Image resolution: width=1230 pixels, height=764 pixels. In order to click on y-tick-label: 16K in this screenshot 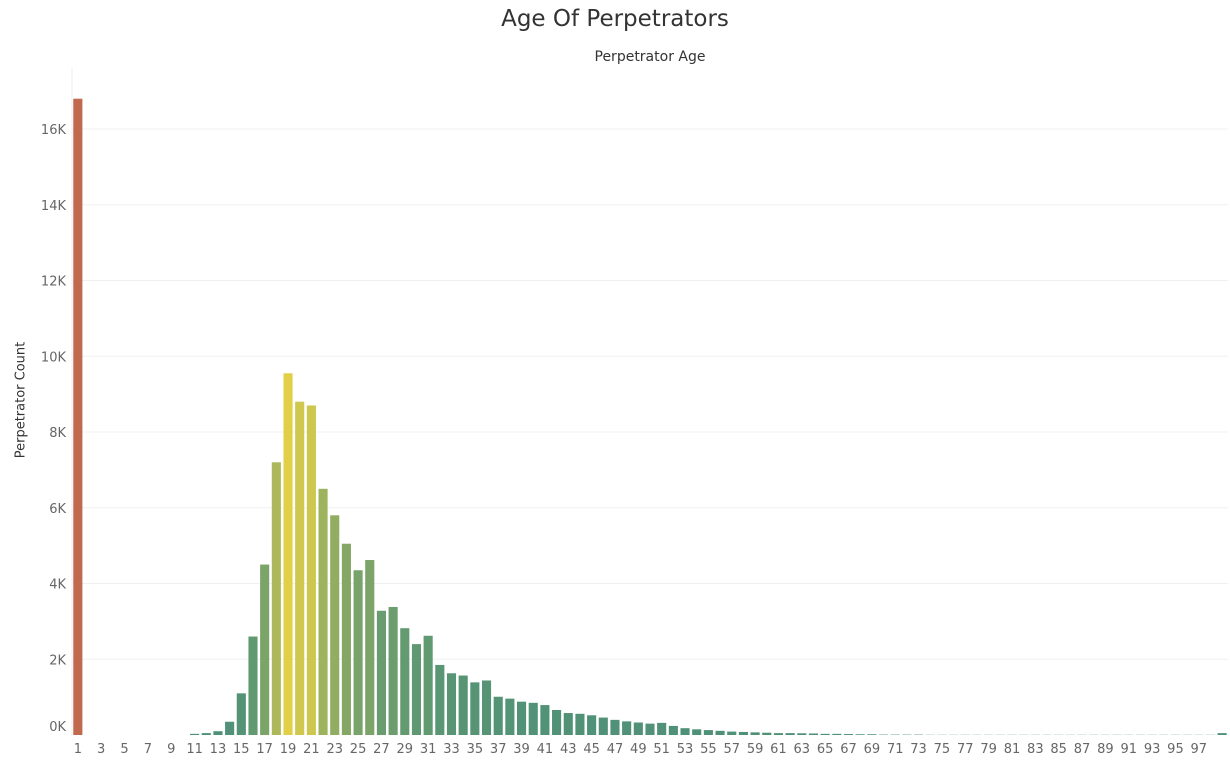, I will do `click(54, 130)`.